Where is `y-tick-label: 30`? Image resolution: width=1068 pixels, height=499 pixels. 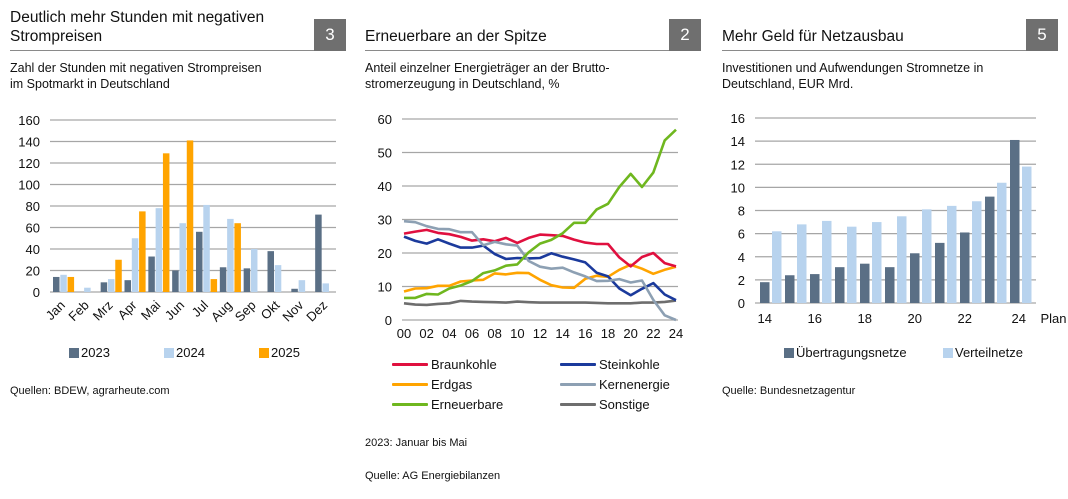
y-tick-label: 30 is located at coordinates (385, 220).